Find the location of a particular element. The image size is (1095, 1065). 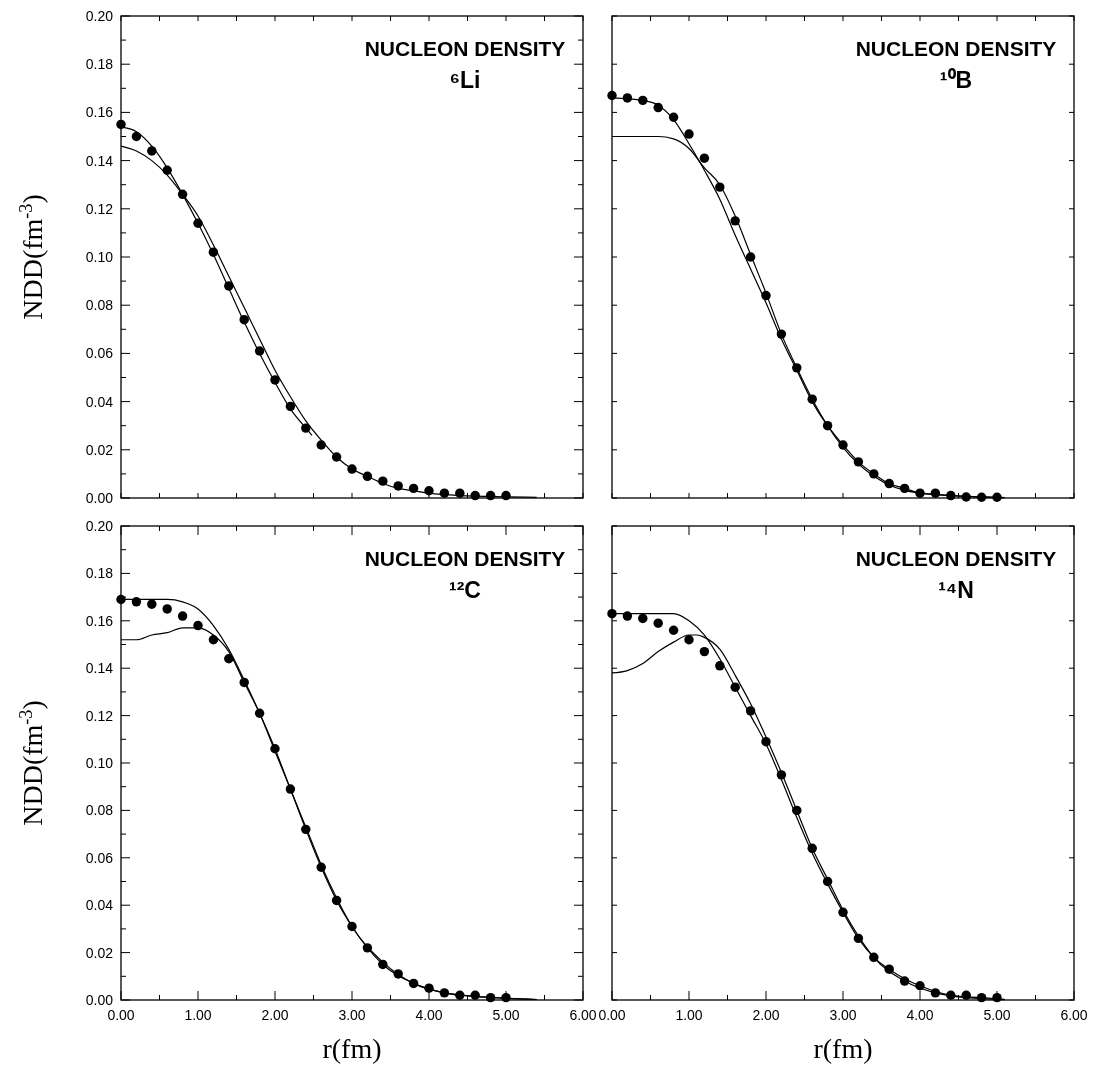

text: ¹⁰B is located at coordinates (956, 80).